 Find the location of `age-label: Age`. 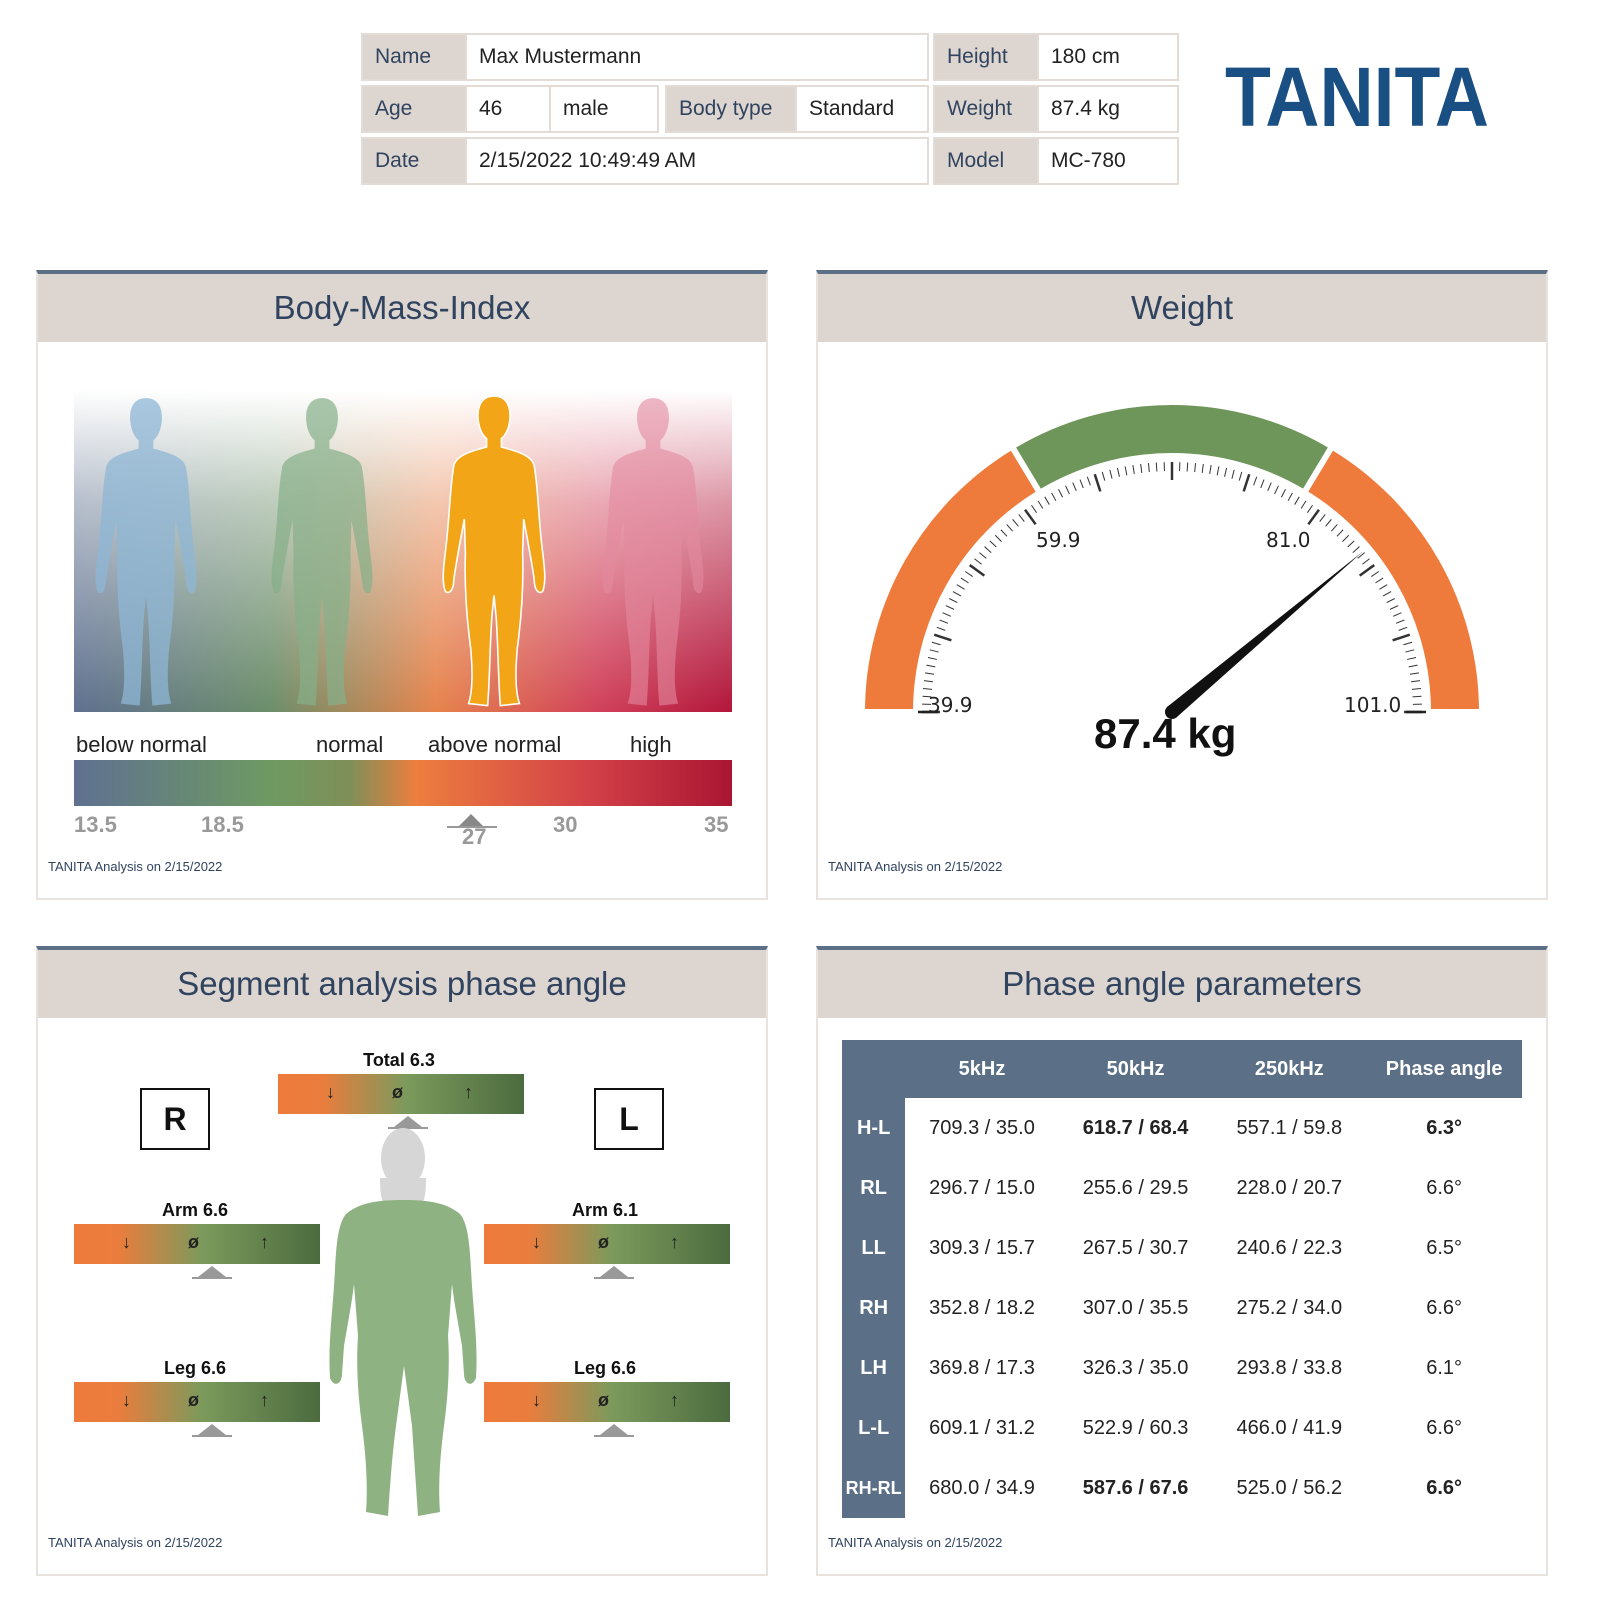

age-label: Age is located at coordinates (414, 109).